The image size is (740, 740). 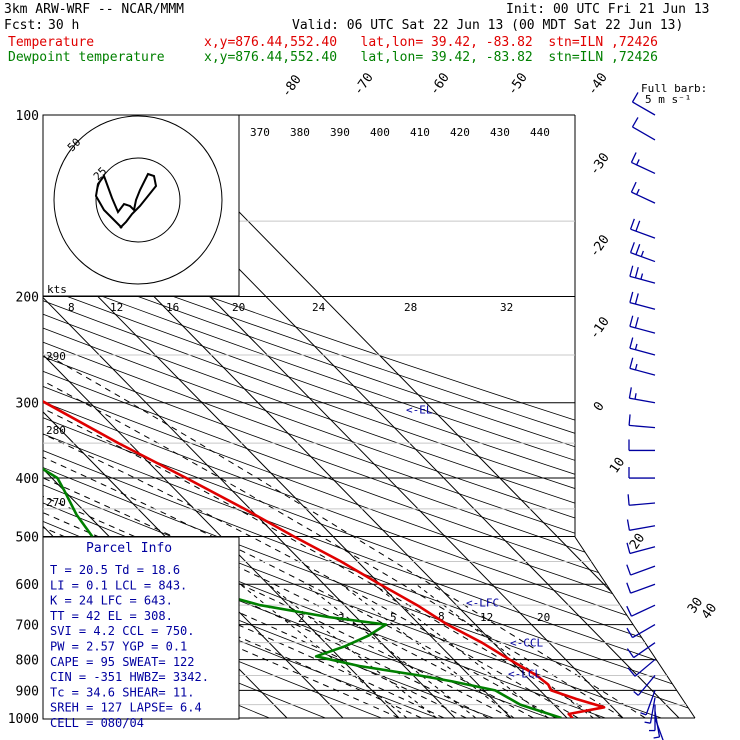 What do you see at coordinates (56, 502) in the screenshot?
I see `theta-left-label: 270` at bounding box center [56, 502].